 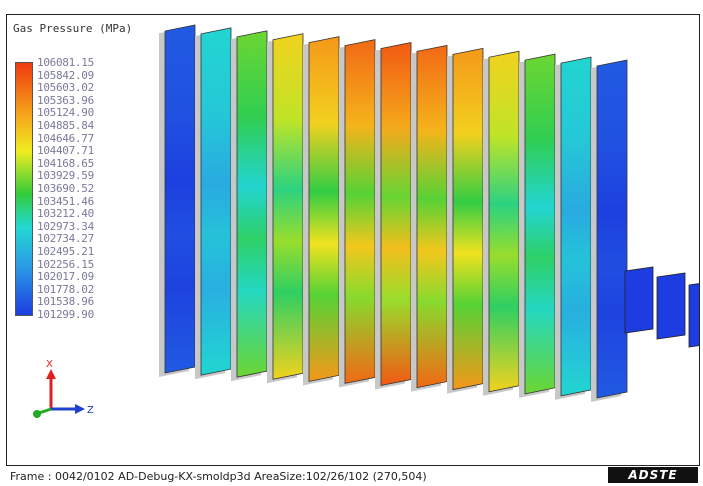 I want to click on y-axis-arrow-head, so click(x=37, y=414).